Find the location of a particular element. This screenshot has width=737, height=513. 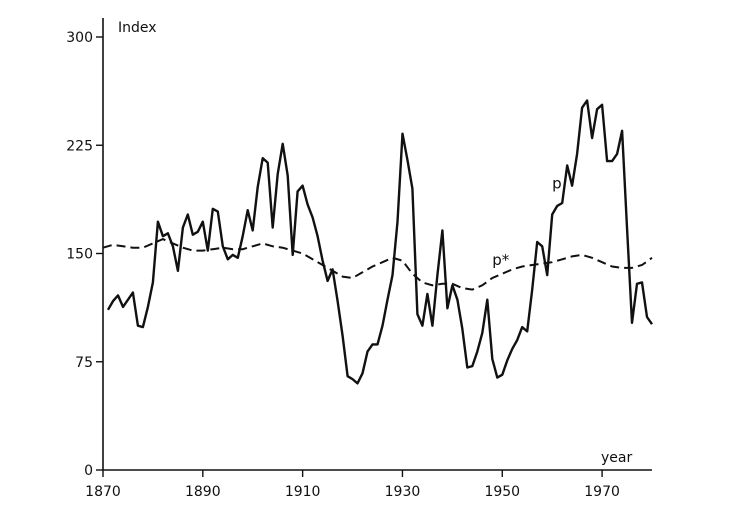

x-tick-label: 1950 is located at coordinates (502, 492).